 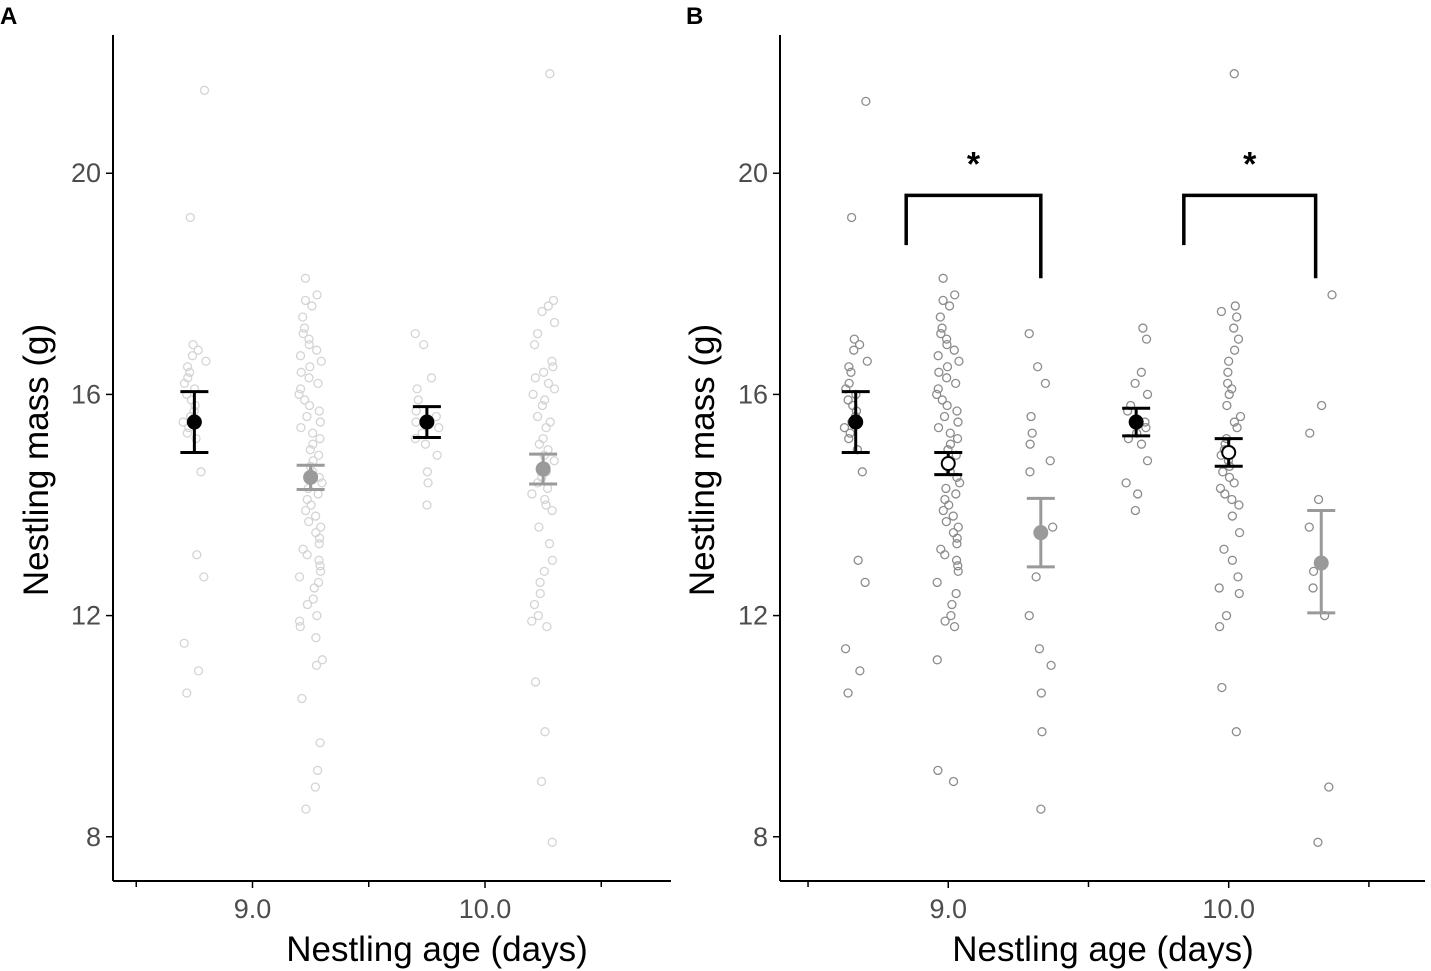 I want to click on y-tick-label: 16, so click(x=86, y=394).